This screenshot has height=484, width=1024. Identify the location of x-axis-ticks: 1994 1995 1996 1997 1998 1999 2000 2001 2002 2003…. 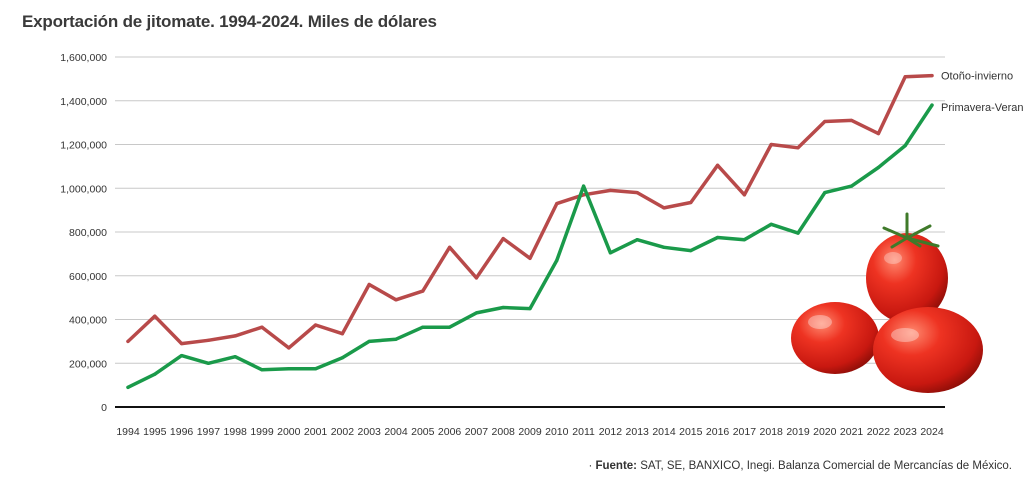
(530, 432).